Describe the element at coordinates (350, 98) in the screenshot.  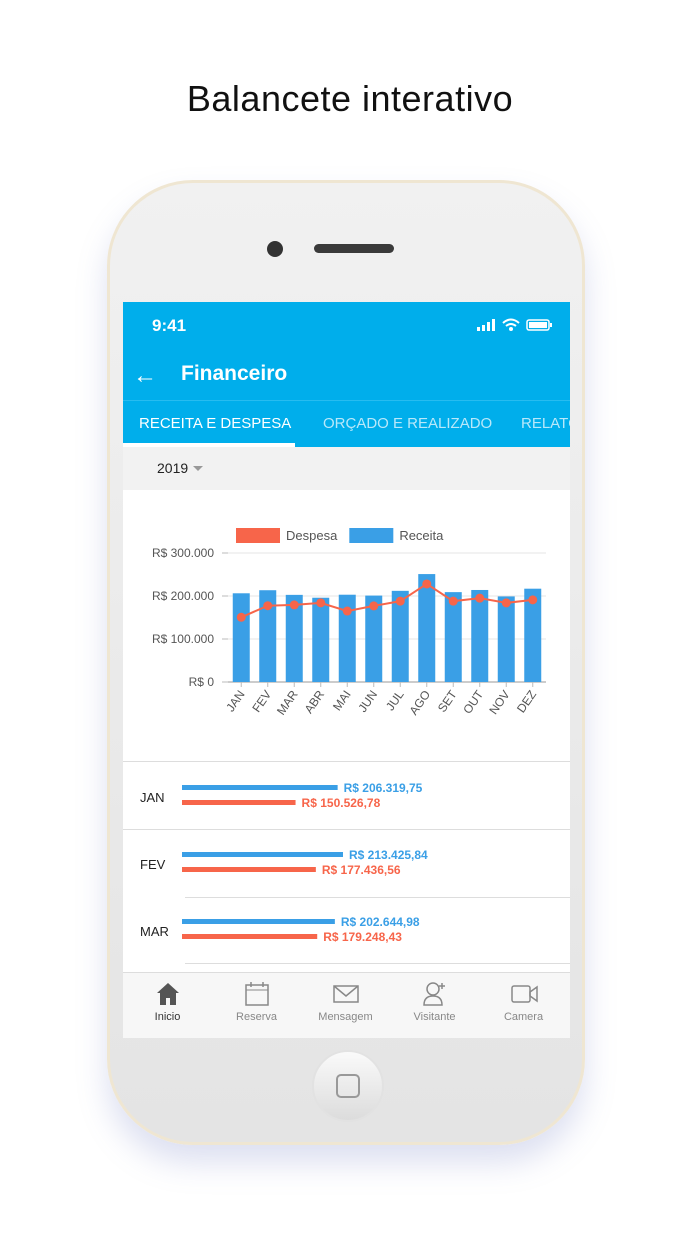
I see `headline: Balancete interativo` at that location.